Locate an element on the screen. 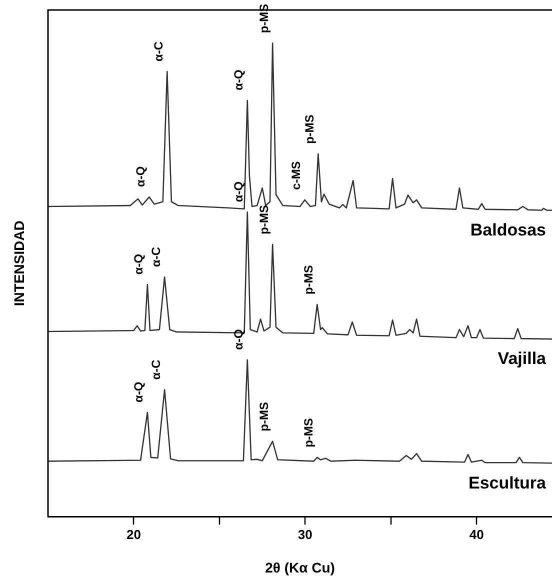  x-axis-title: 2θ (Kα Cu) is located at coordinates (300, 567).